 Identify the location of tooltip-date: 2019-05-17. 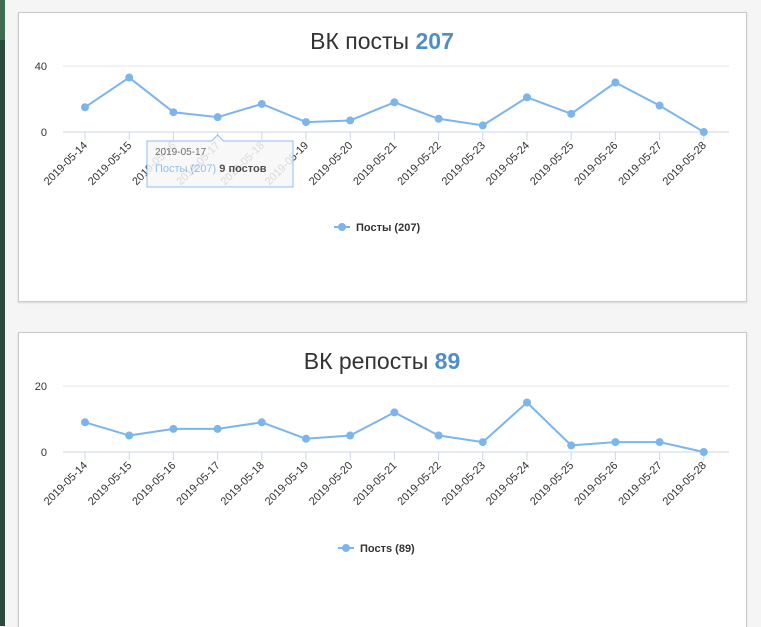
(181, 152).